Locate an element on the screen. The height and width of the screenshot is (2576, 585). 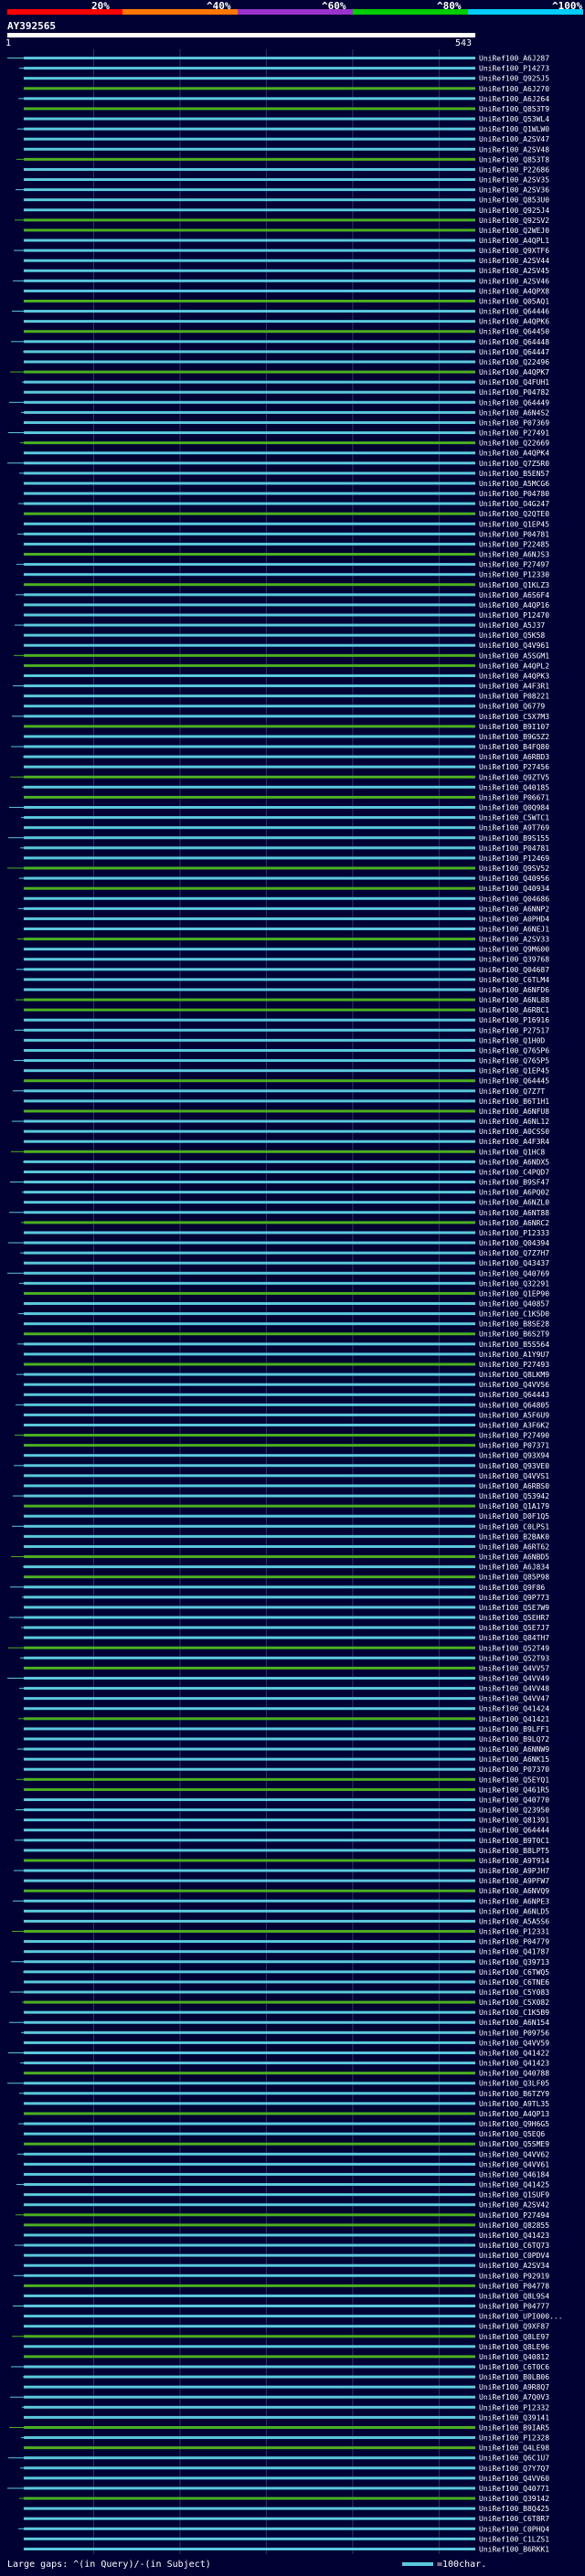
hit-label: UniRef100_Q5K58 is located at coordinates (512, 635).